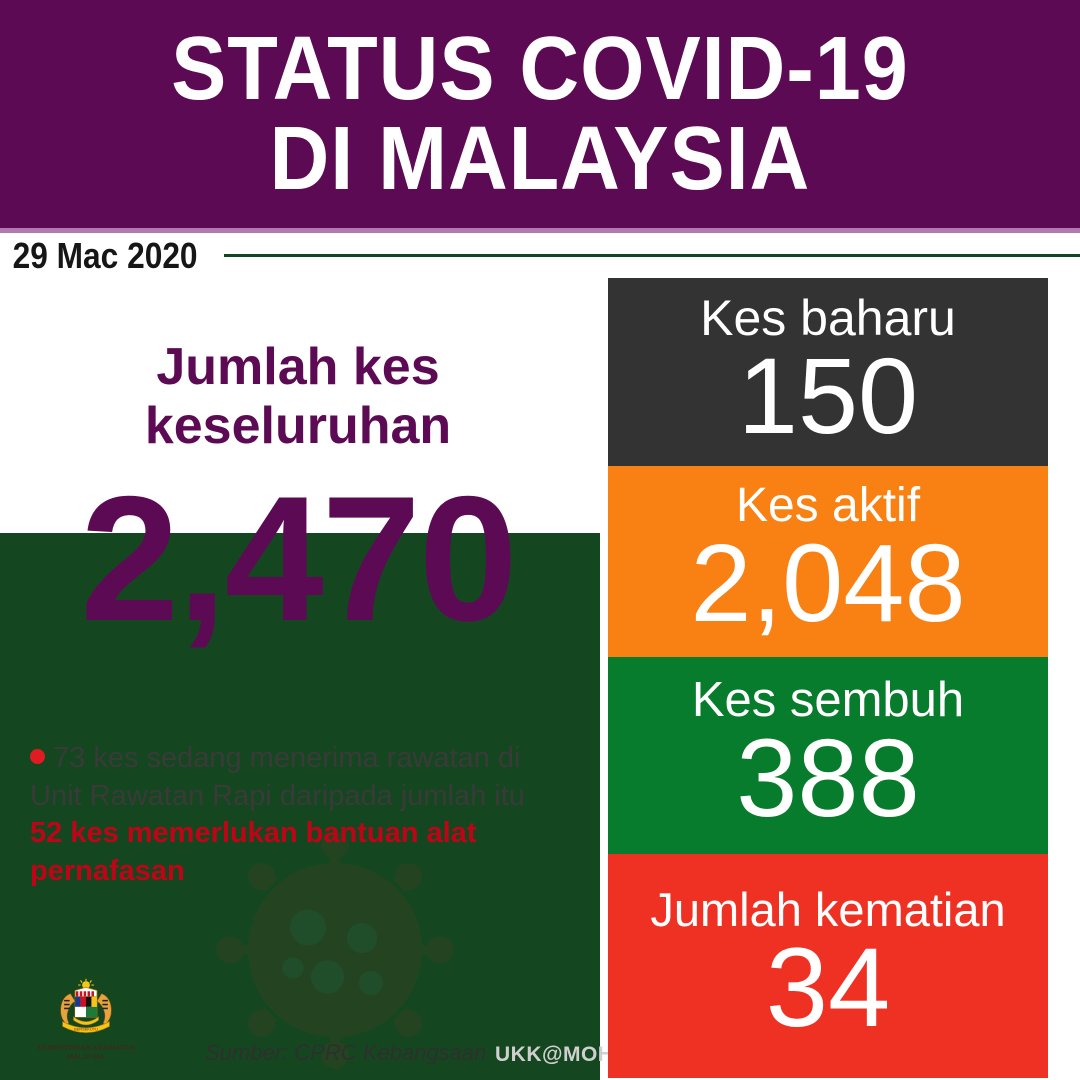  I want to click on total-label-line1: Jumlah kes, so click(298, 367).